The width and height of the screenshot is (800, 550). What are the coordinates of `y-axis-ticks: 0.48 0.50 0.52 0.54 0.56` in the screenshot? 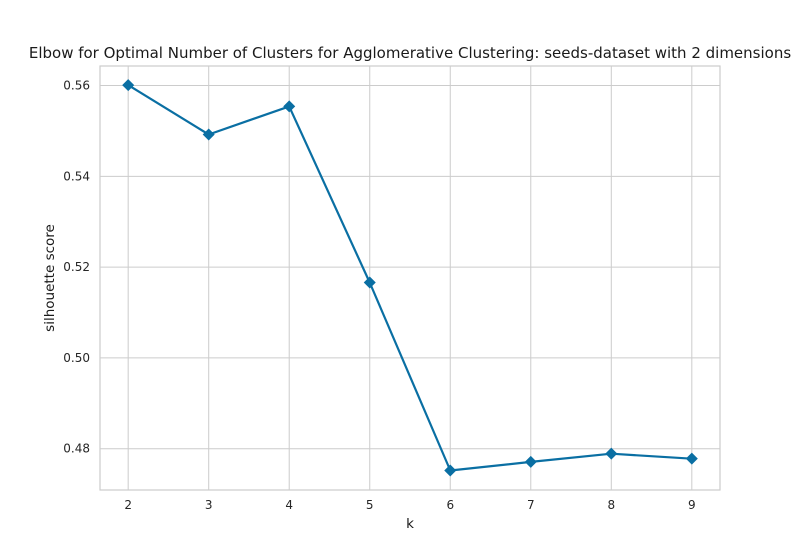 It's located at (76, 267).